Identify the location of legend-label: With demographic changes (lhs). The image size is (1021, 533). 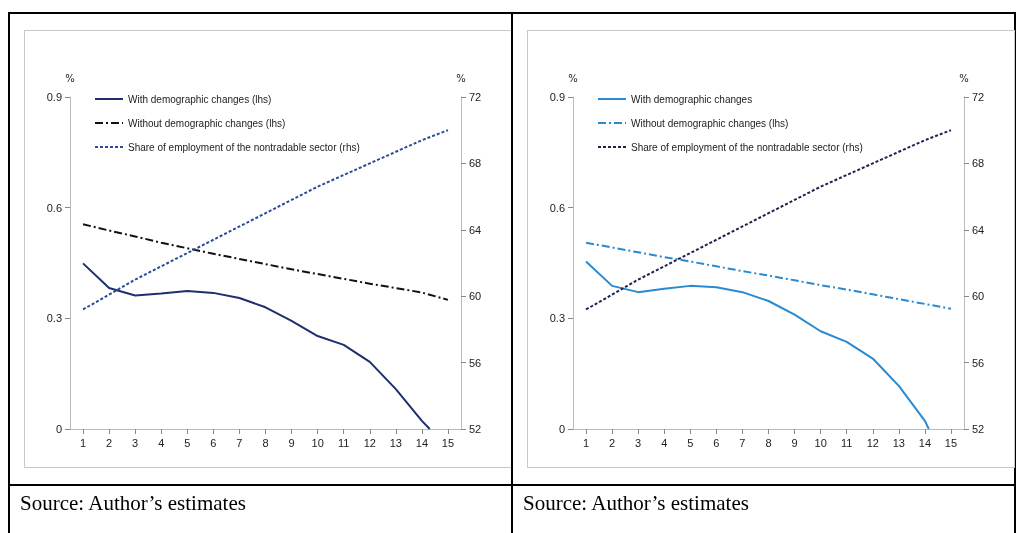
(200, 99).